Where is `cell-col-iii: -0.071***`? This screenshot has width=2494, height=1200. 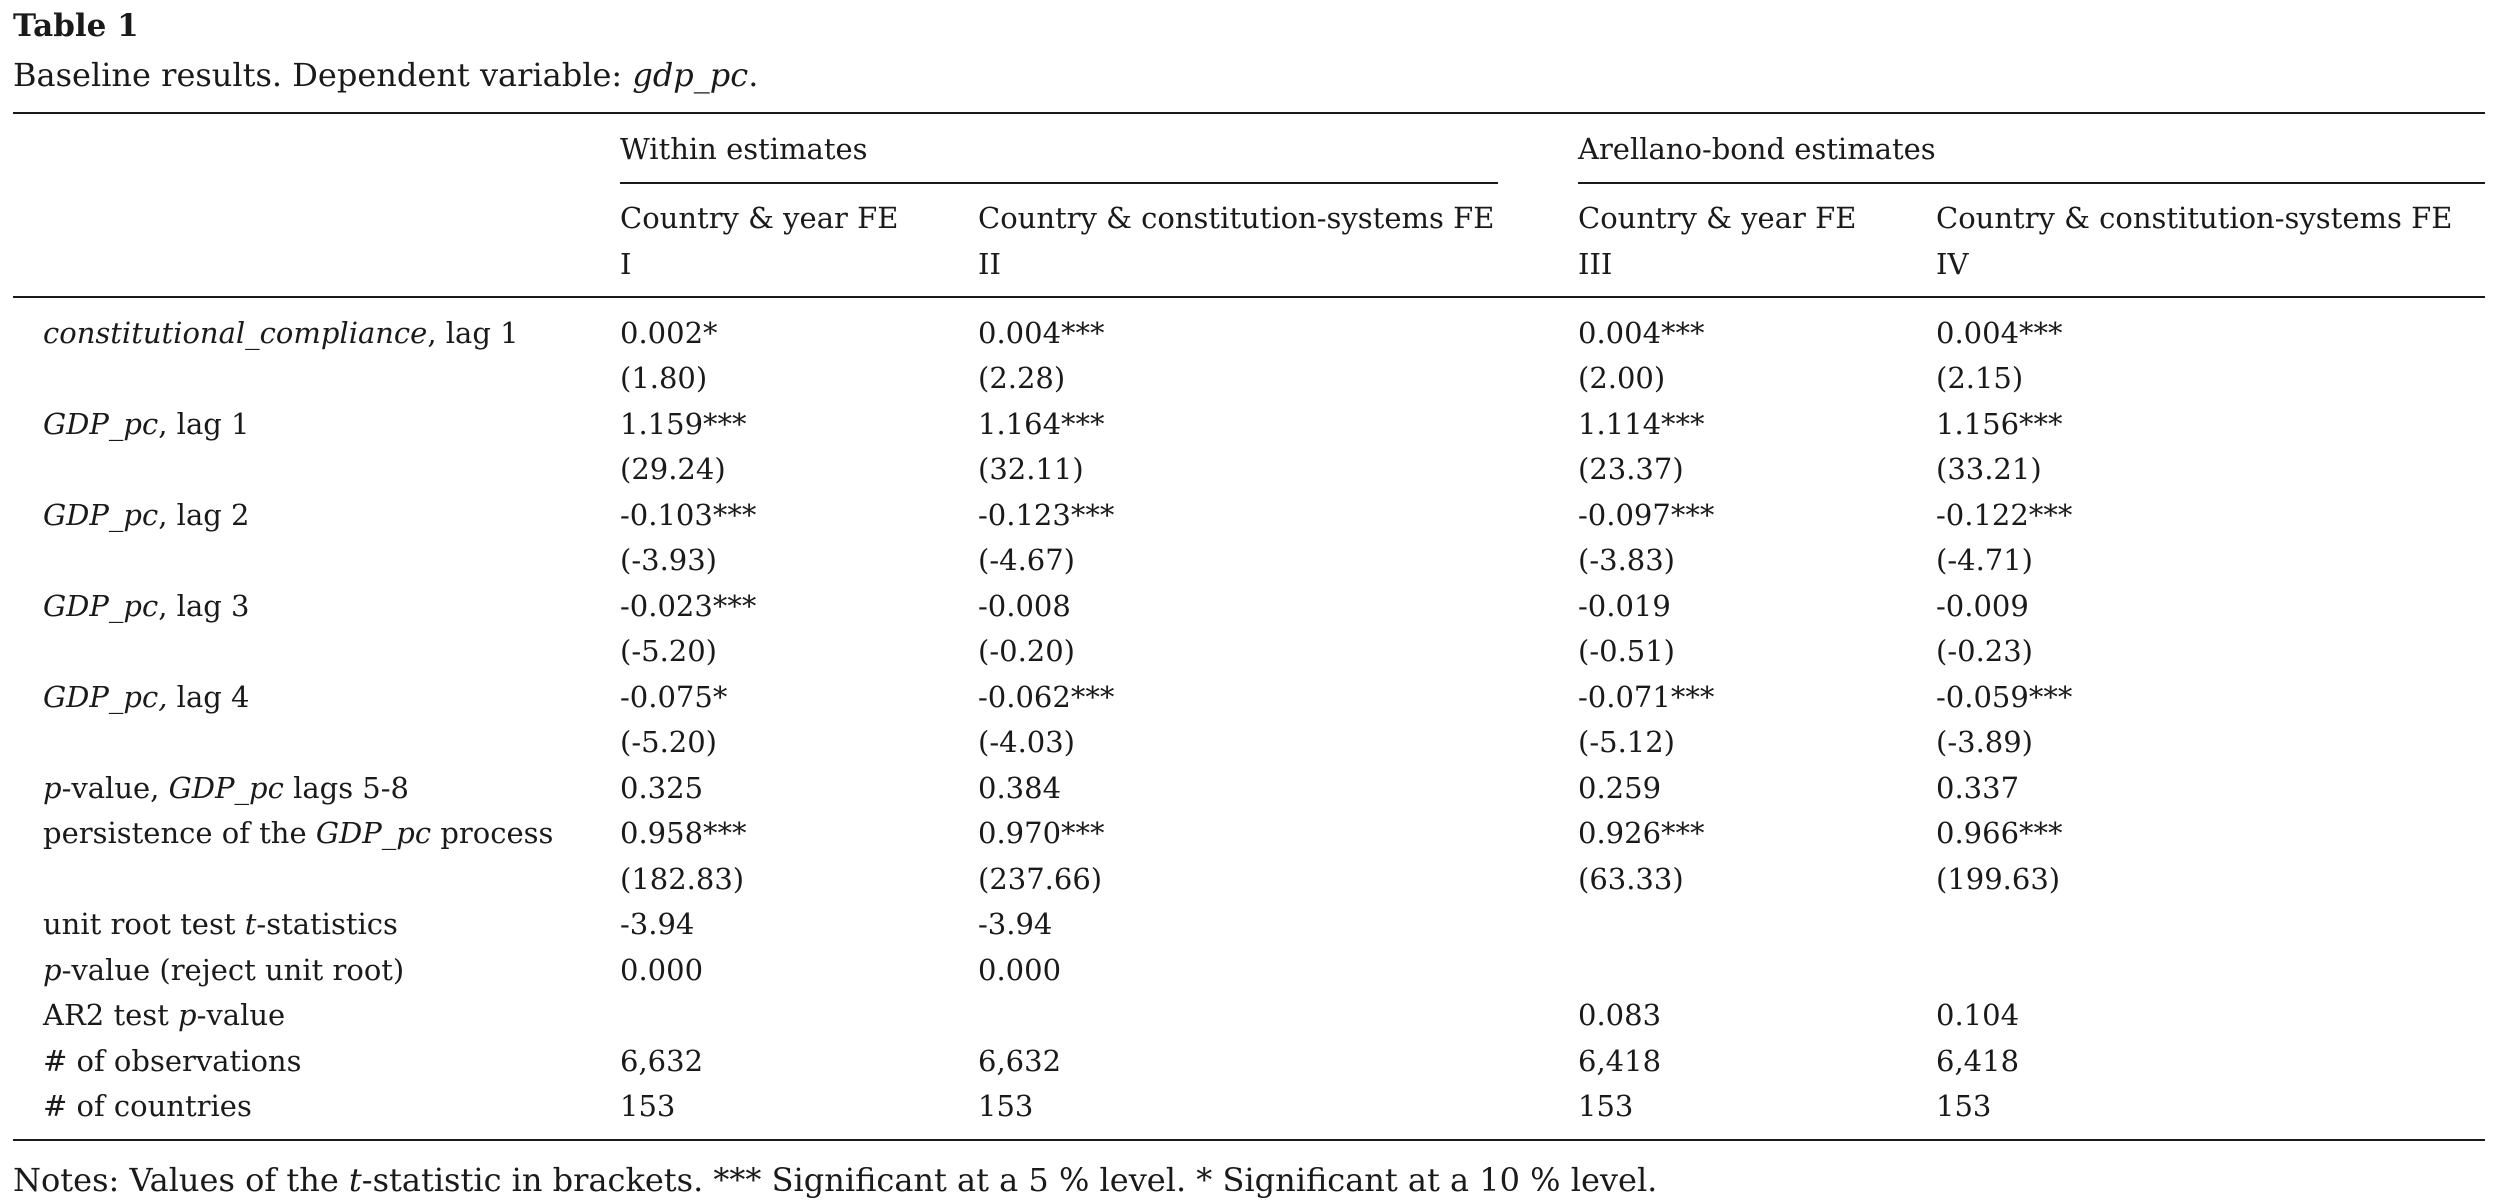 cell-col-iii: -0.071*** is located at coordinates (1646, 696).